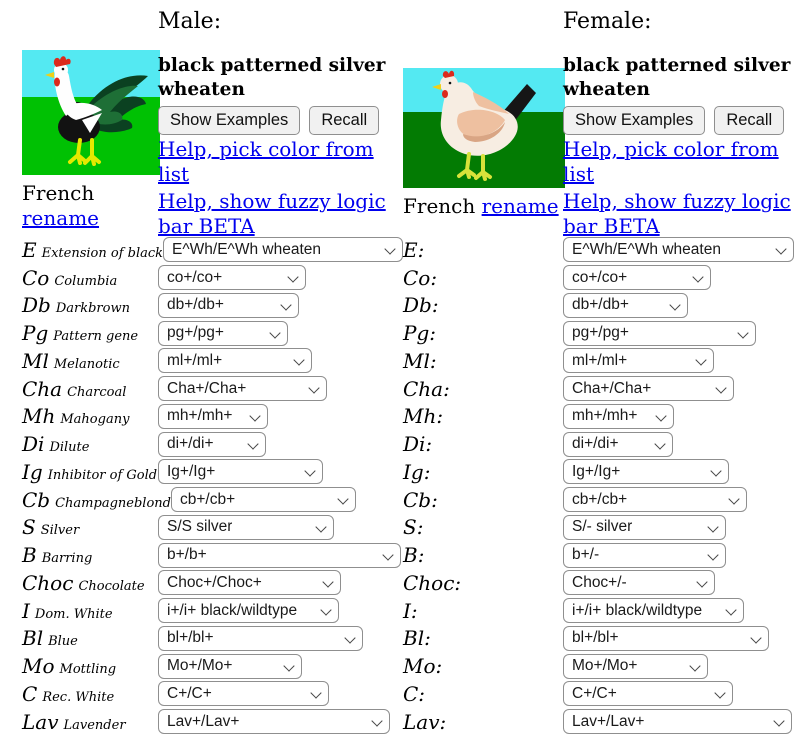  What do you see at coordinates (423, 416) in the screenshot?
I see `gene-label-mh: Mh:` at bounding box center [423, 416].